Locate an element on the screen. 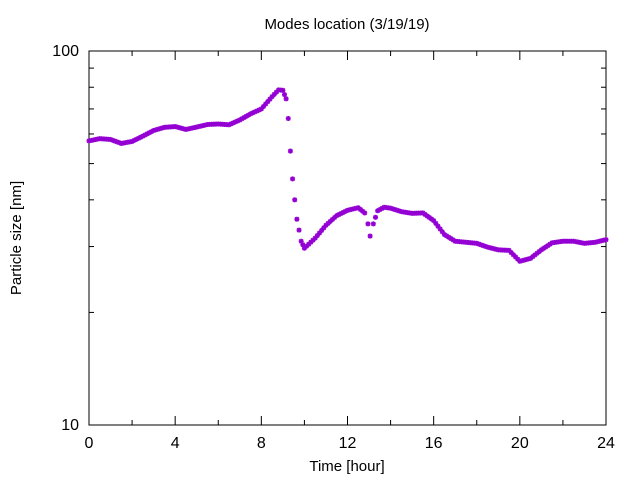 Image resolution: width=640 pixels, height=480 pixels. y-axis-label: Particle size [nm] is located at coordinates (16, 238).